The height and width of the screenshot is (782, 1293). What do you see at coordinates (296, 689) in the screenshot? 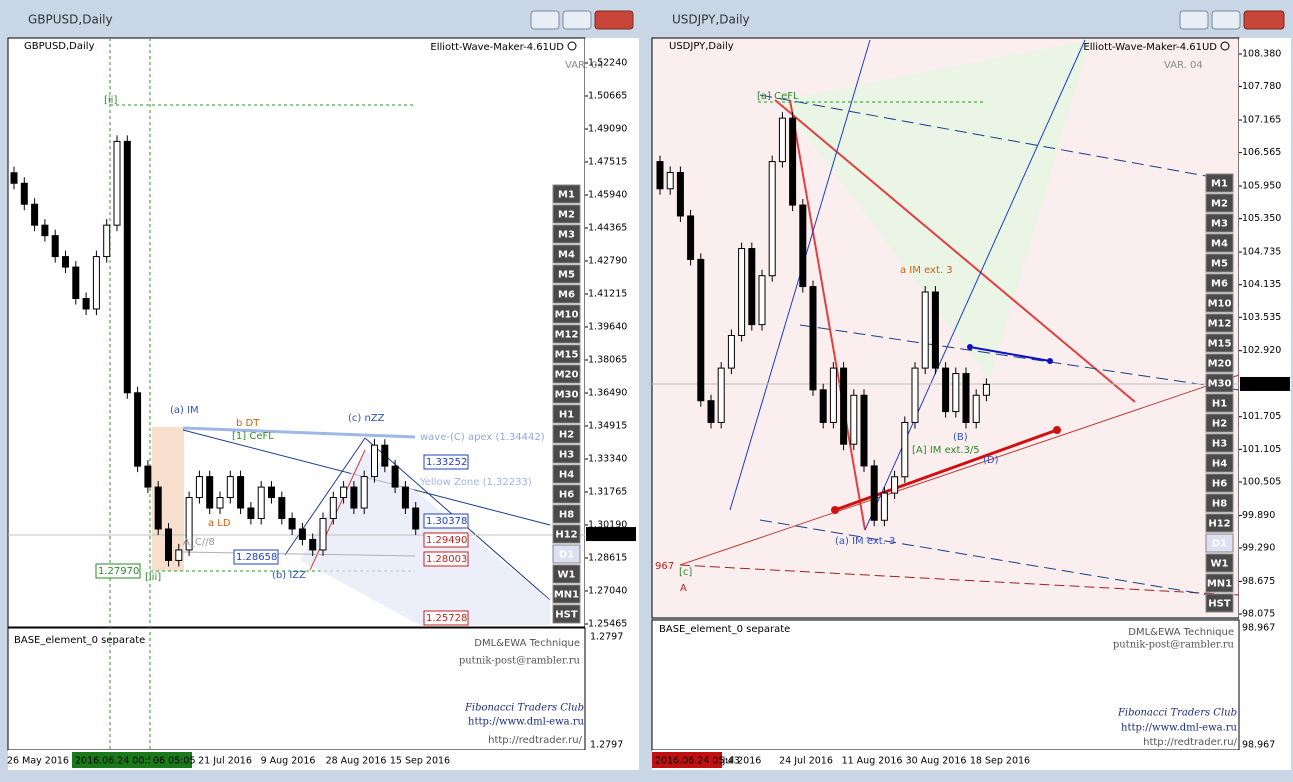
I see `lower-pane` at bounding box center [296, 689].